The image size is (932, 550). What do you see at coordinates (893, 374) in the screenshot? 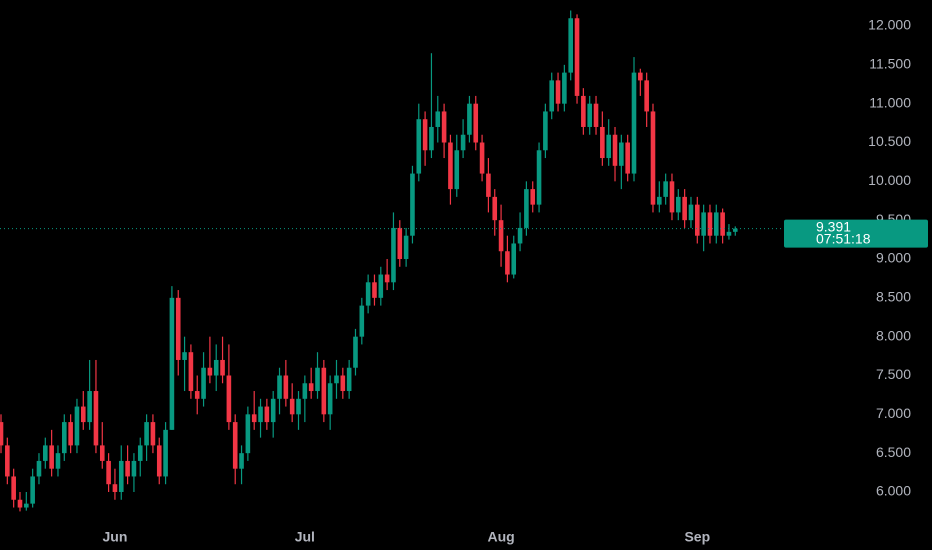
I see `y-tick-label: 7.500` at bounding box center [893, 374].